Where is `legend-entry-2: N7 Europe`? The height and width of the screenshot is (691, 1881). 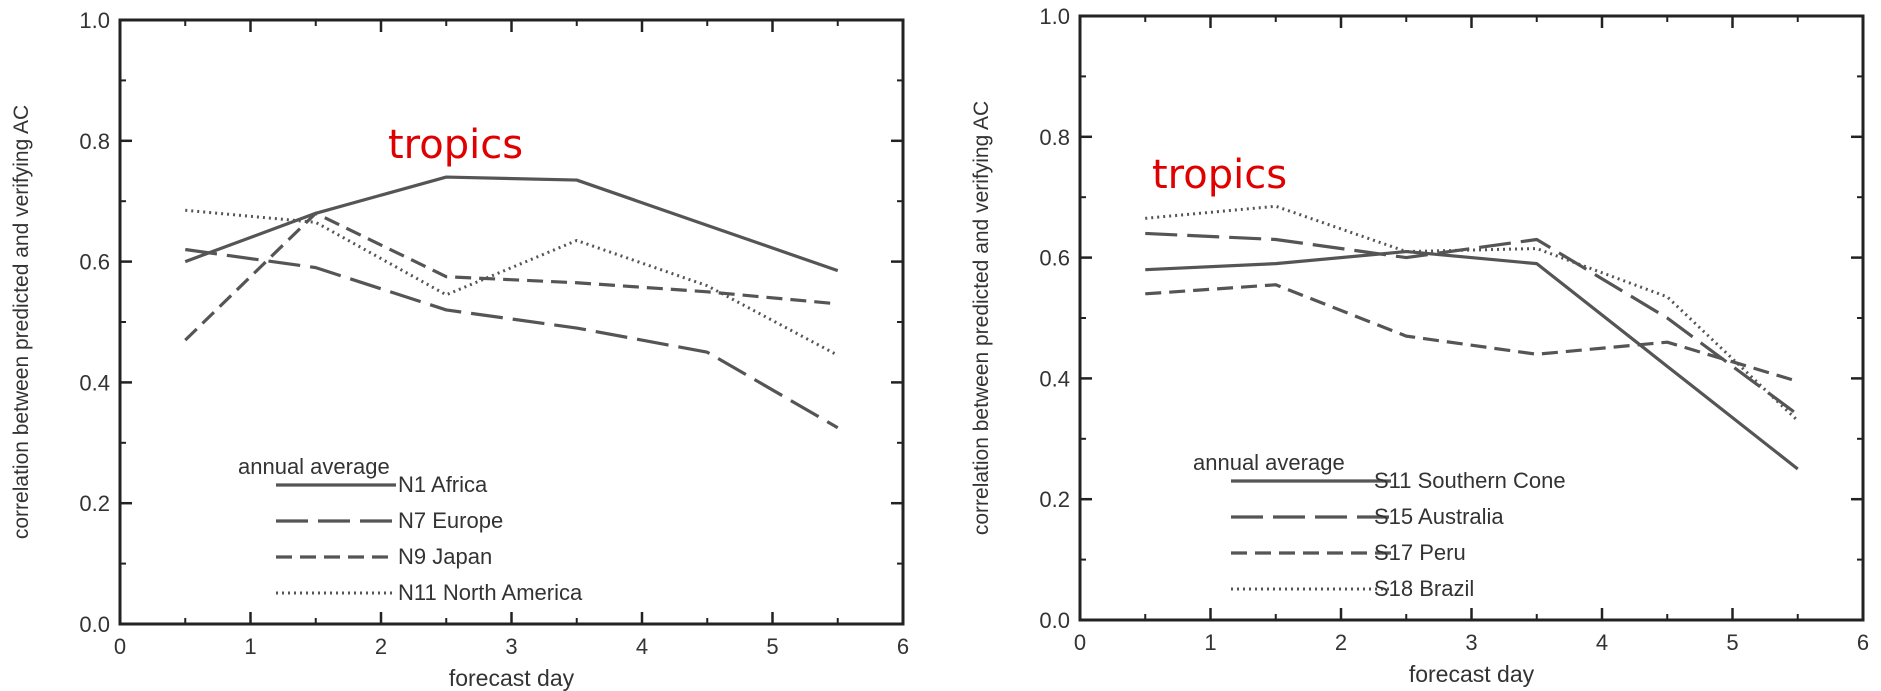
legend-entry-2: N7 Europe is located at coordinates (450, 520).